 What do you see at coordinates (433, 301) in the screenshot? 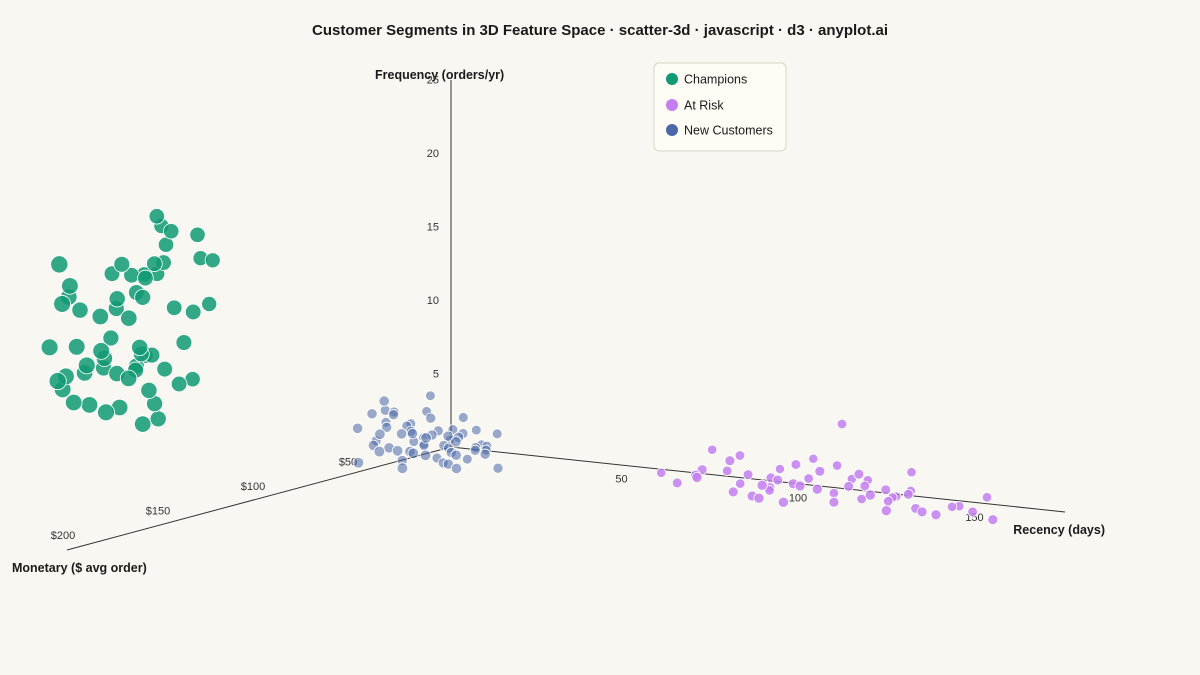
I see `z-tick-label: 10` at bounding box center [433, 301].